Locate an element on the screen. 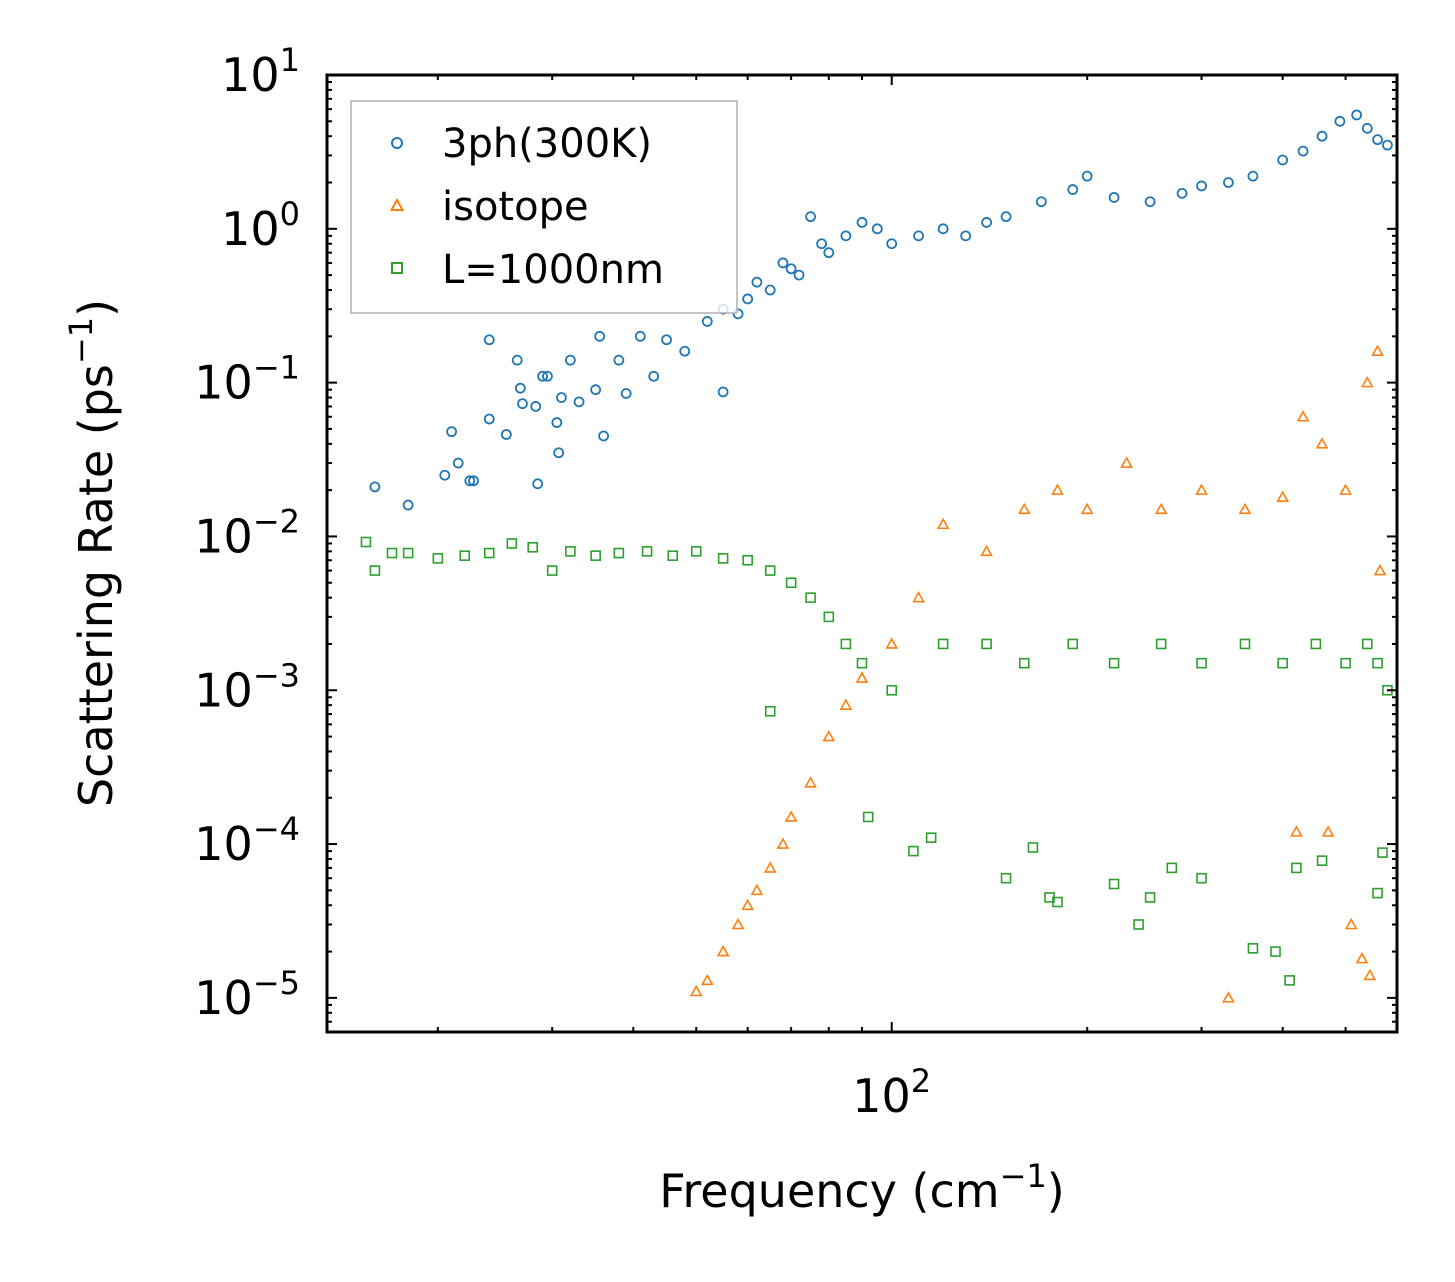  y-tick-label: 10⁻² is located at coordinates (247, 532).